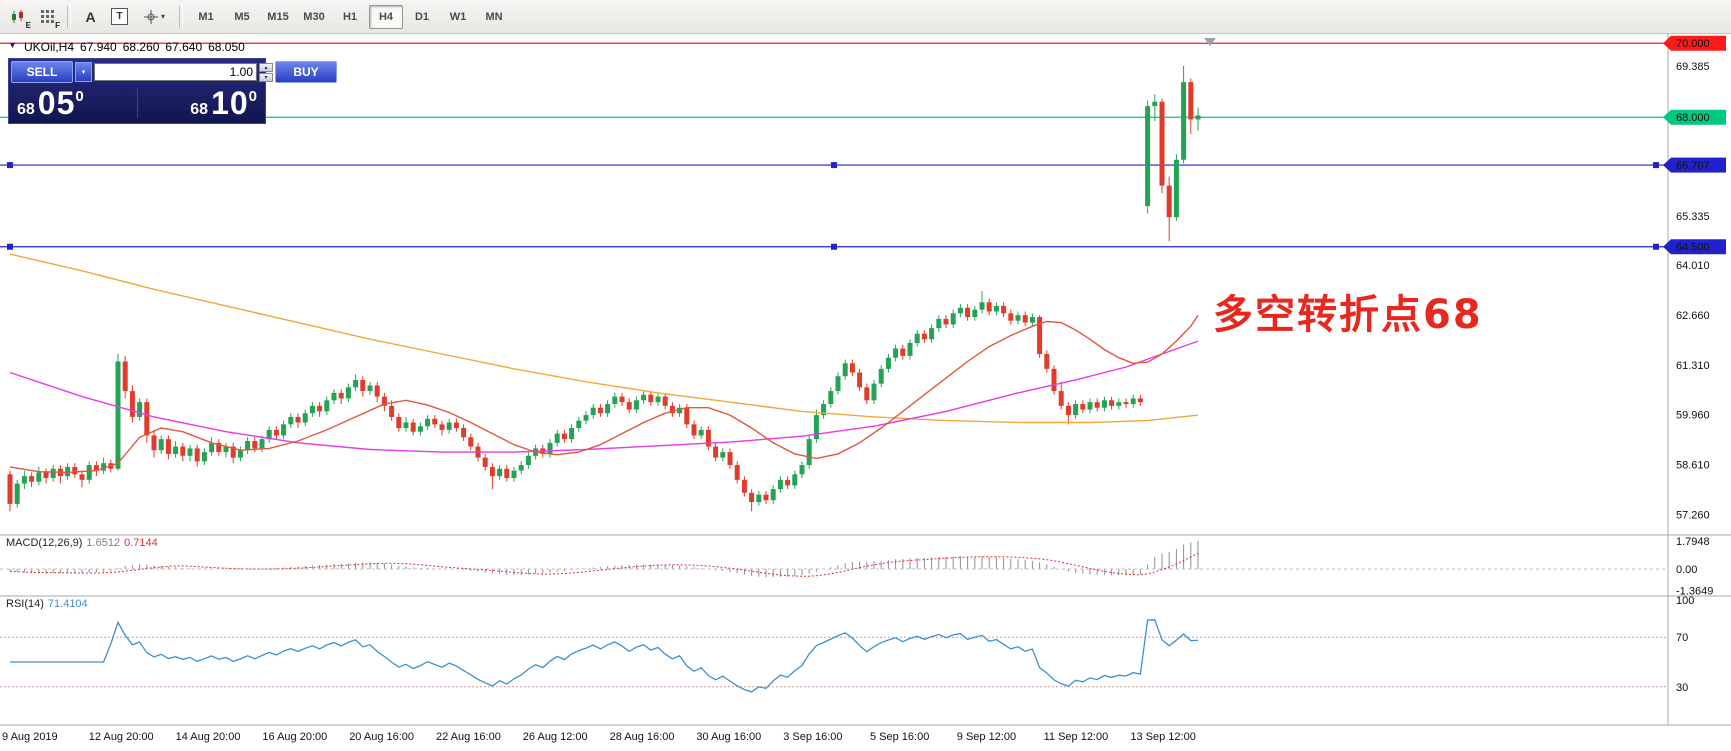 This screenshot has width=1731, height=751. What do you see at coordinates (208, 737) in the screenshot?
I see `time-axis-label: 14 Aug 20:00` at bounding box center [208, 737].